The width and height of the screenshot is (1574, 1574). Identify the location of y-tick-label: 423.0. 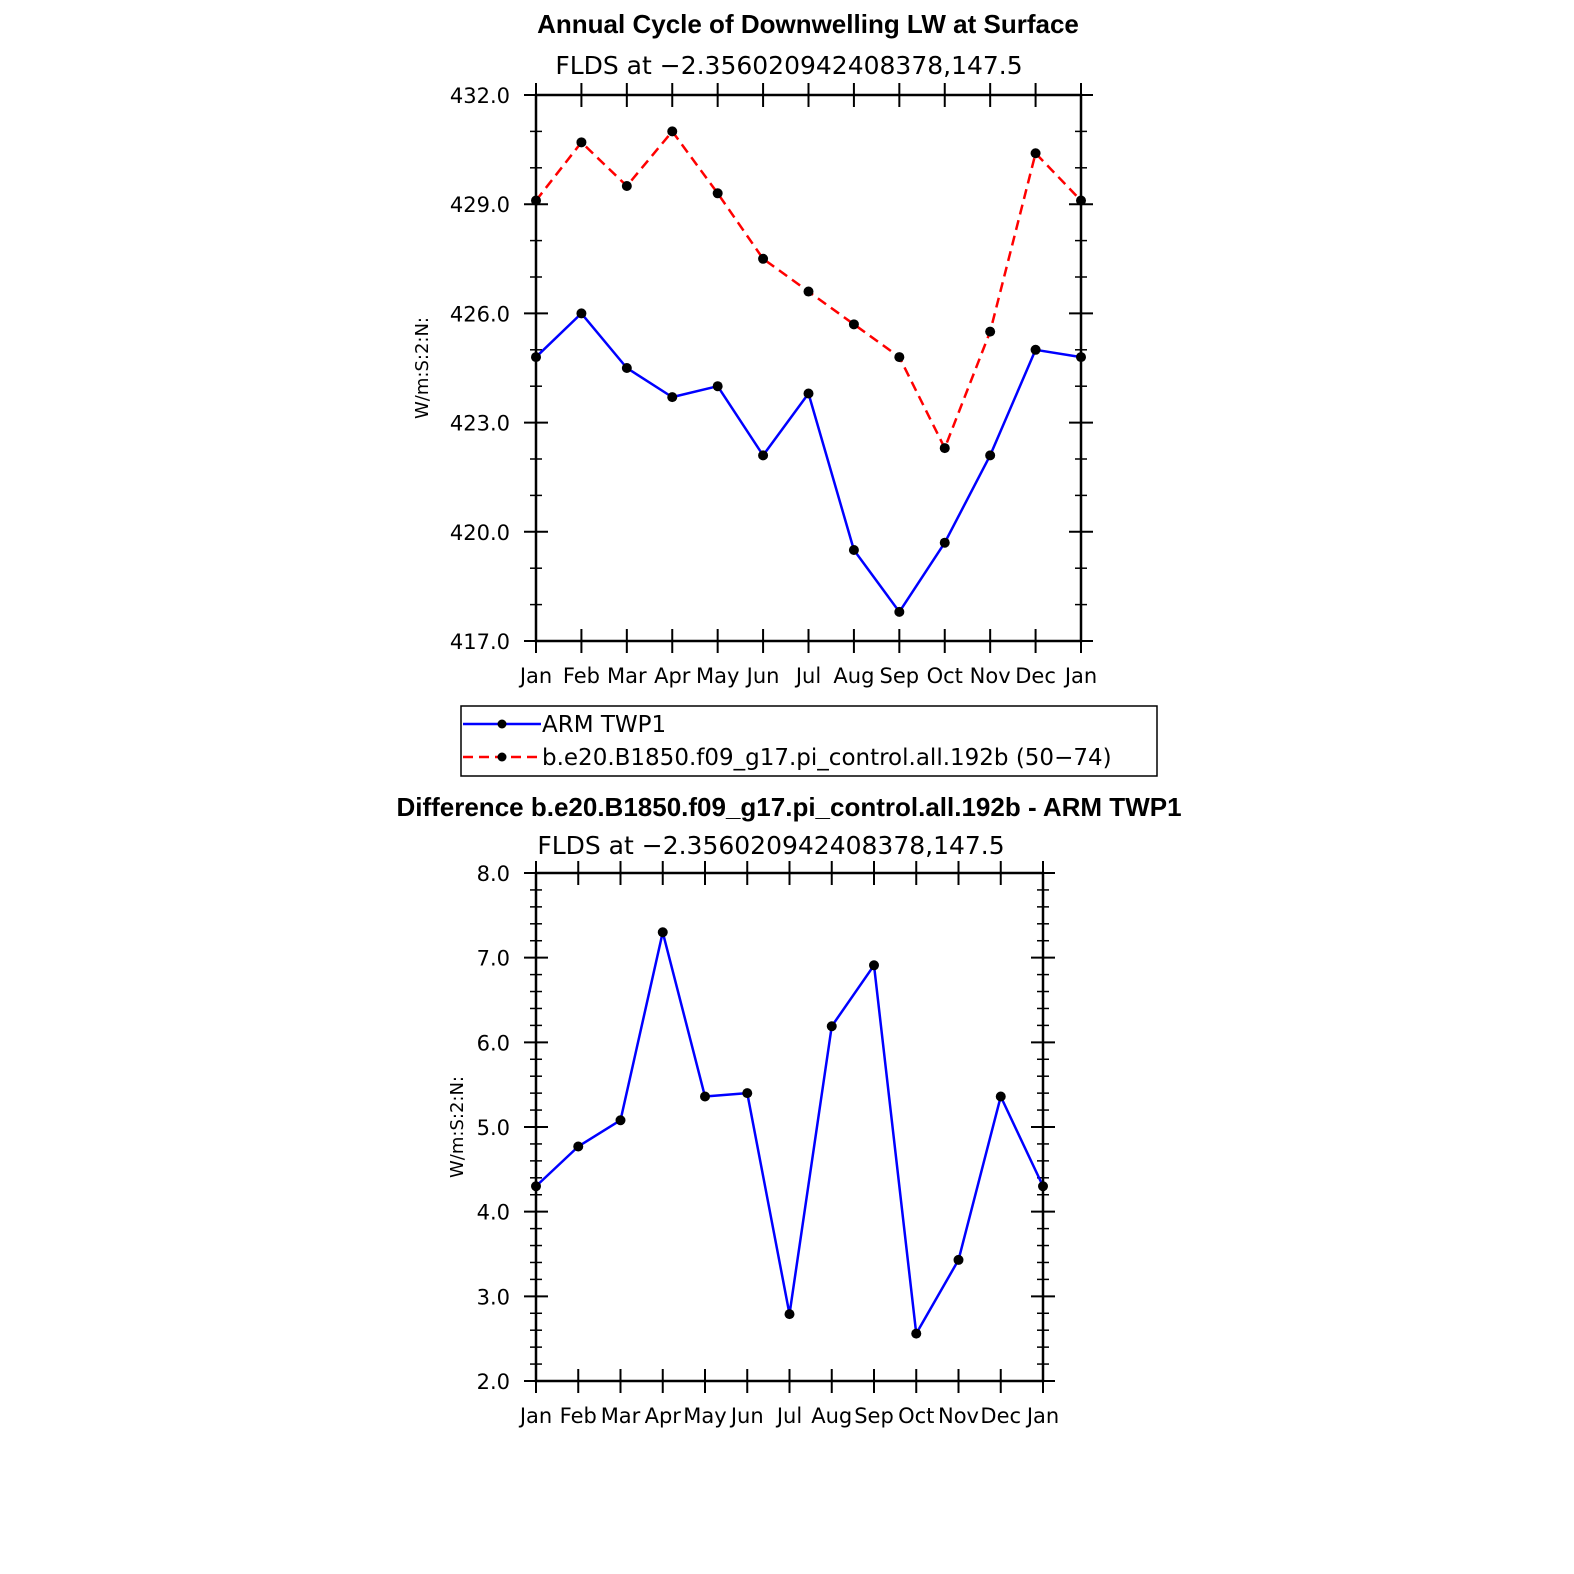
(480, 424).